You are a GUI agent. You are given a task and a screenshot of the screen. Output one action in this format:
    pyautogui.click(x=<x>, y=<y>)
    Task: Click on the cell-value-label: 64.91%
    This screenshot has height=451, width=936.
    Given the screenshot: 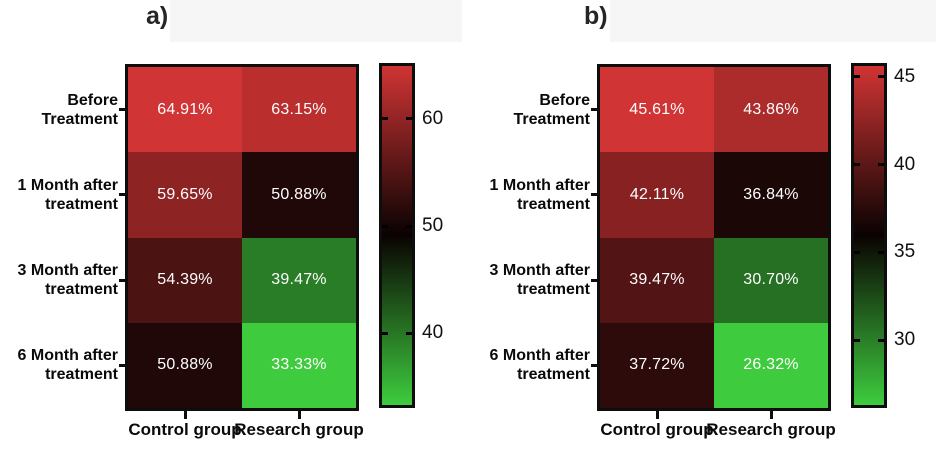 What is the action you would take?
    pyautogui.click(x=185, y=109)
    